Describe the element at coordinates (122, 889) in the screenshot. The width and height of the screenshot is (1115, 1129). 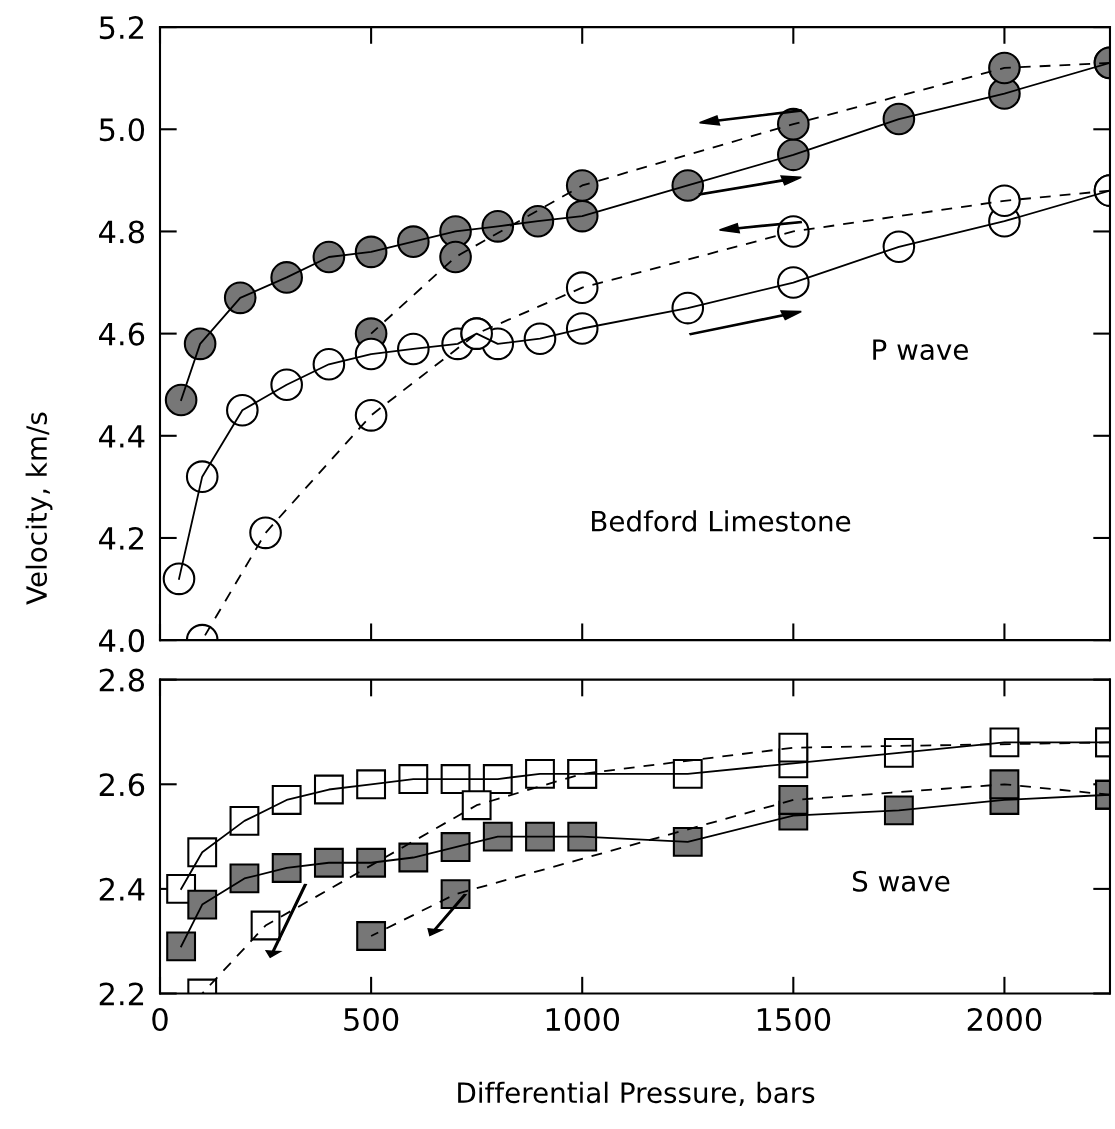
I see `y-tick-label: 2.4` at that location.